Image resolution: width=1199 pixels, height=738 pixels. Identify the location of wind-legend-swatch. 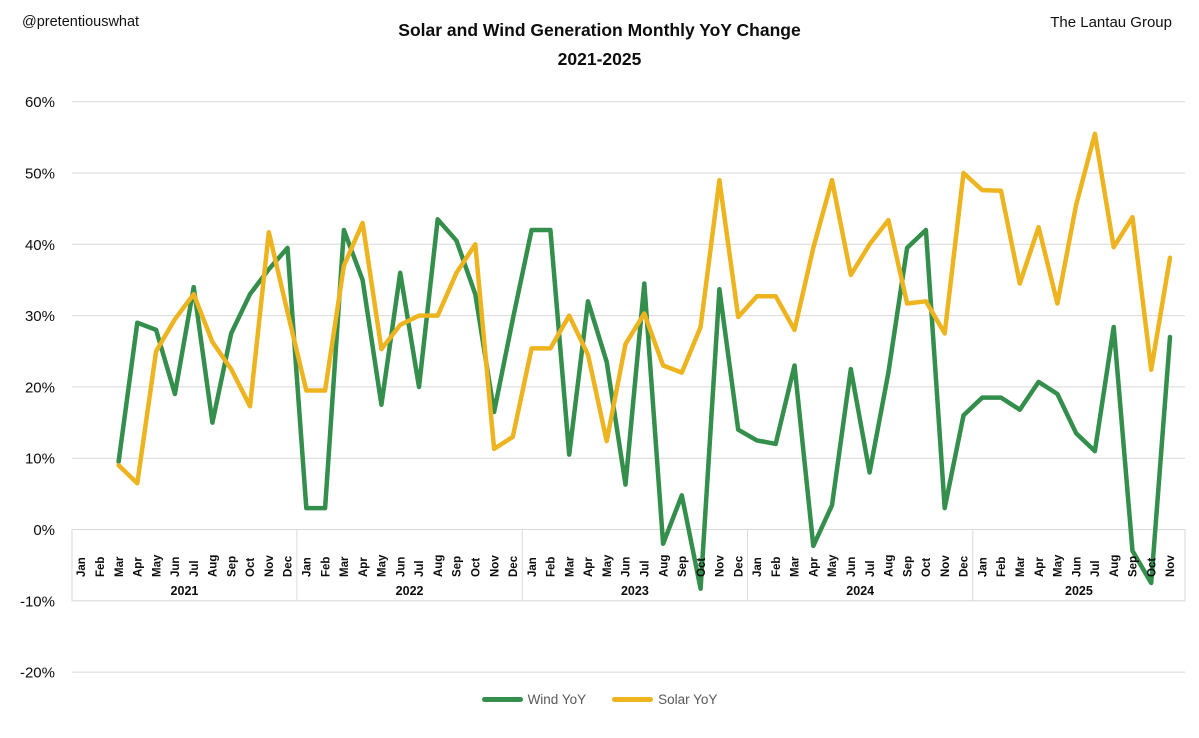
(502, 699).